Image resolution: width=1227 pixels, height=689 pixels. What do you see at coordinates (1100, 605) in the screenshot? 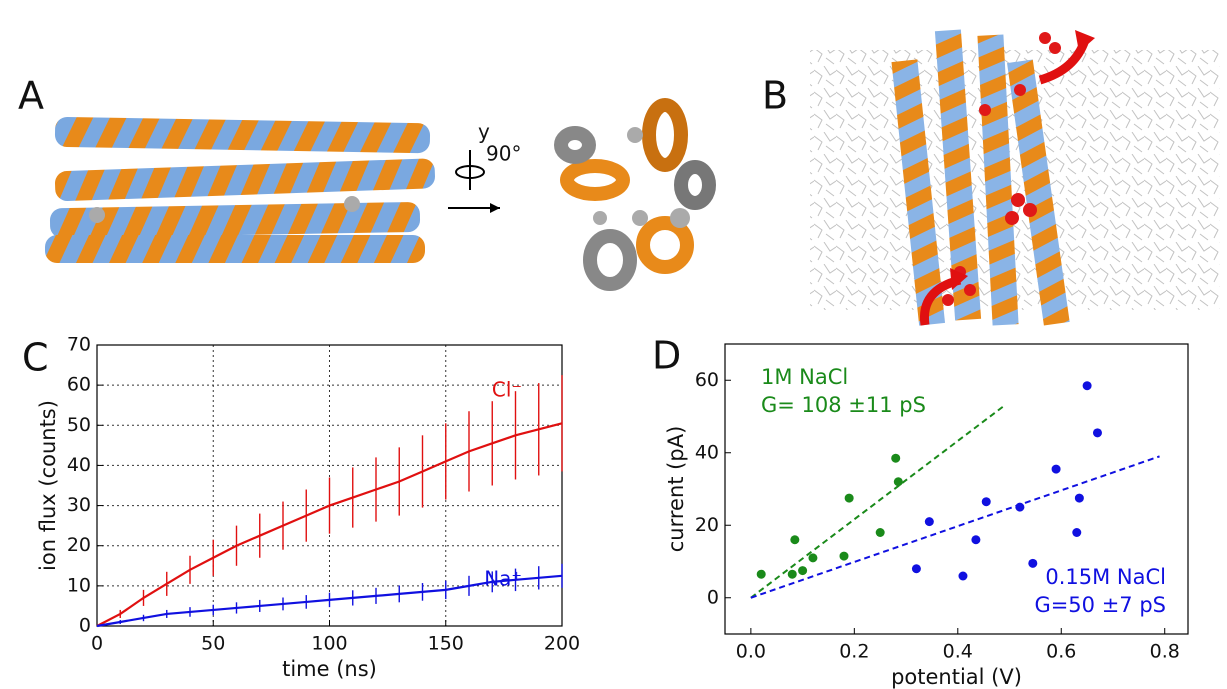
I see `fit-annotation: G=50 ±7 pS` at bounding box center [1100, 605].